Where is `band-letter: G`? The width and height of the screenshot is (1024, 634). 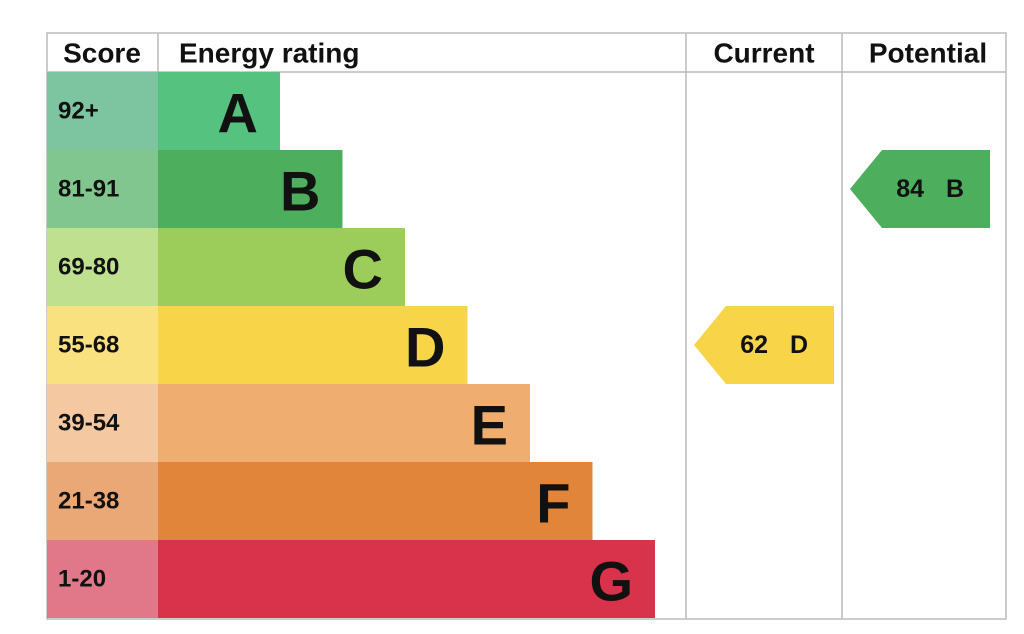 band-letter: G is located at coordinates (611, 581).